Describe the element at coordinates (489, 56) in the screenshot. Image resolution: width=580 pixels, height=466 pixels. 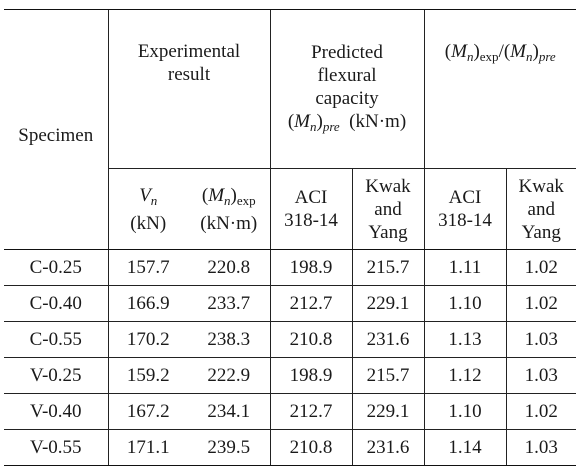
I see `header-ratio-exp-sub: exp` at that location.